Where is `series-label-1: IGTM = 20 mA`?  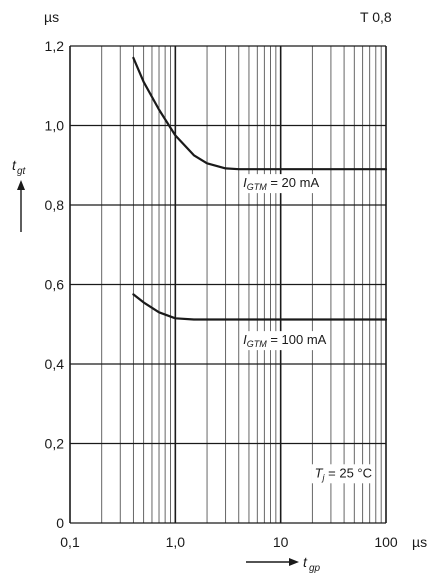 series-label-1: IGTM = 20 mA is located at coordinates (281, 183).